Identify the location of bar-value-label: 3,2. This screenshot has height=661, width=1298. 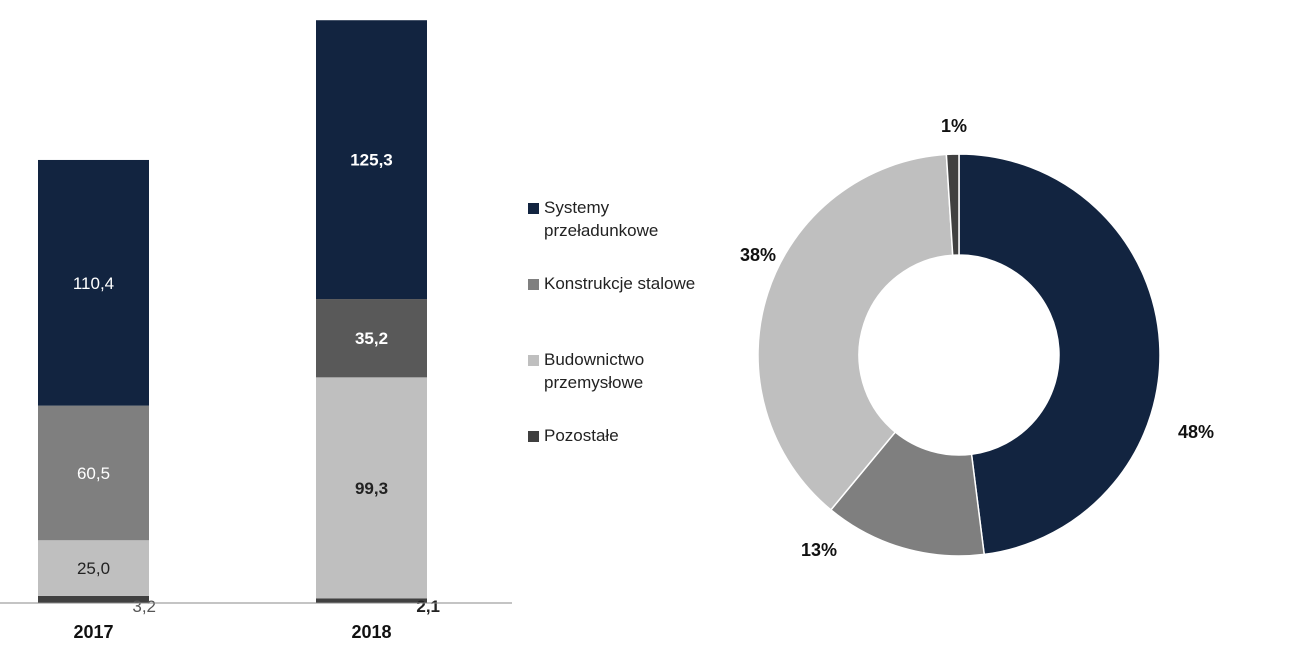
(144, 606).